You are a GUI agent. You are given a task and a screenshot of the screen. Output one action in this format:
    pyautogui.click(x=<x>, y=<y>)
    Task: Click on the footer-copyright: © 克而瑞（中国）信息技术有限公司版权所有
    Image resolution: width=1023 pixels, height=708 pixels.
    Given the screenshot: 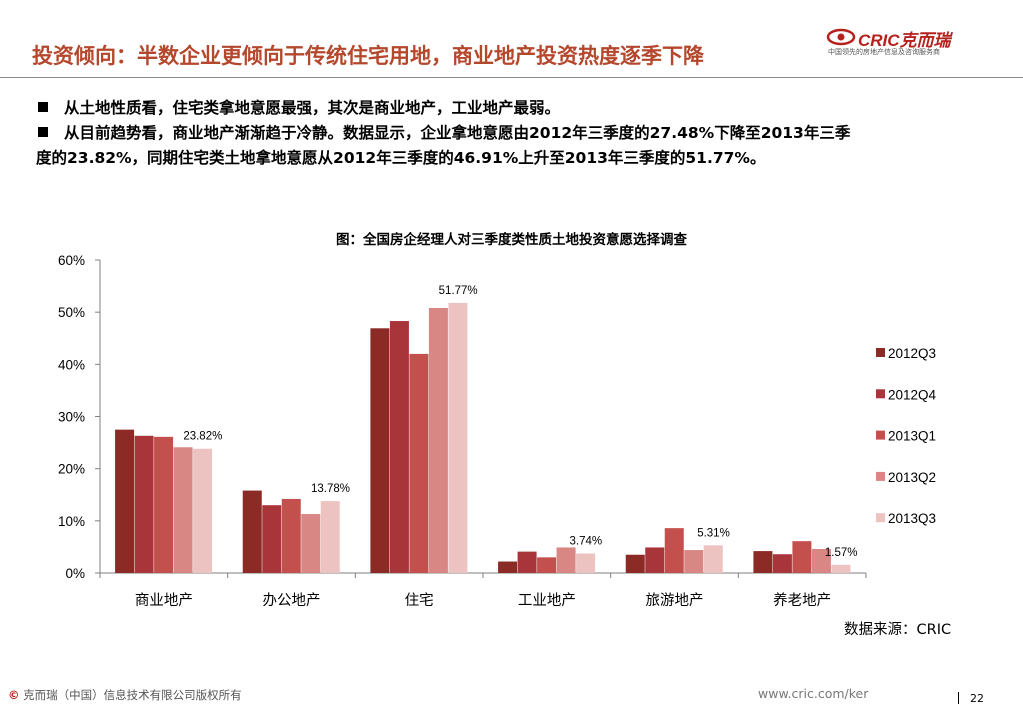 What is the action you would take?
    pyautogui.click(x=125, y=695)
    